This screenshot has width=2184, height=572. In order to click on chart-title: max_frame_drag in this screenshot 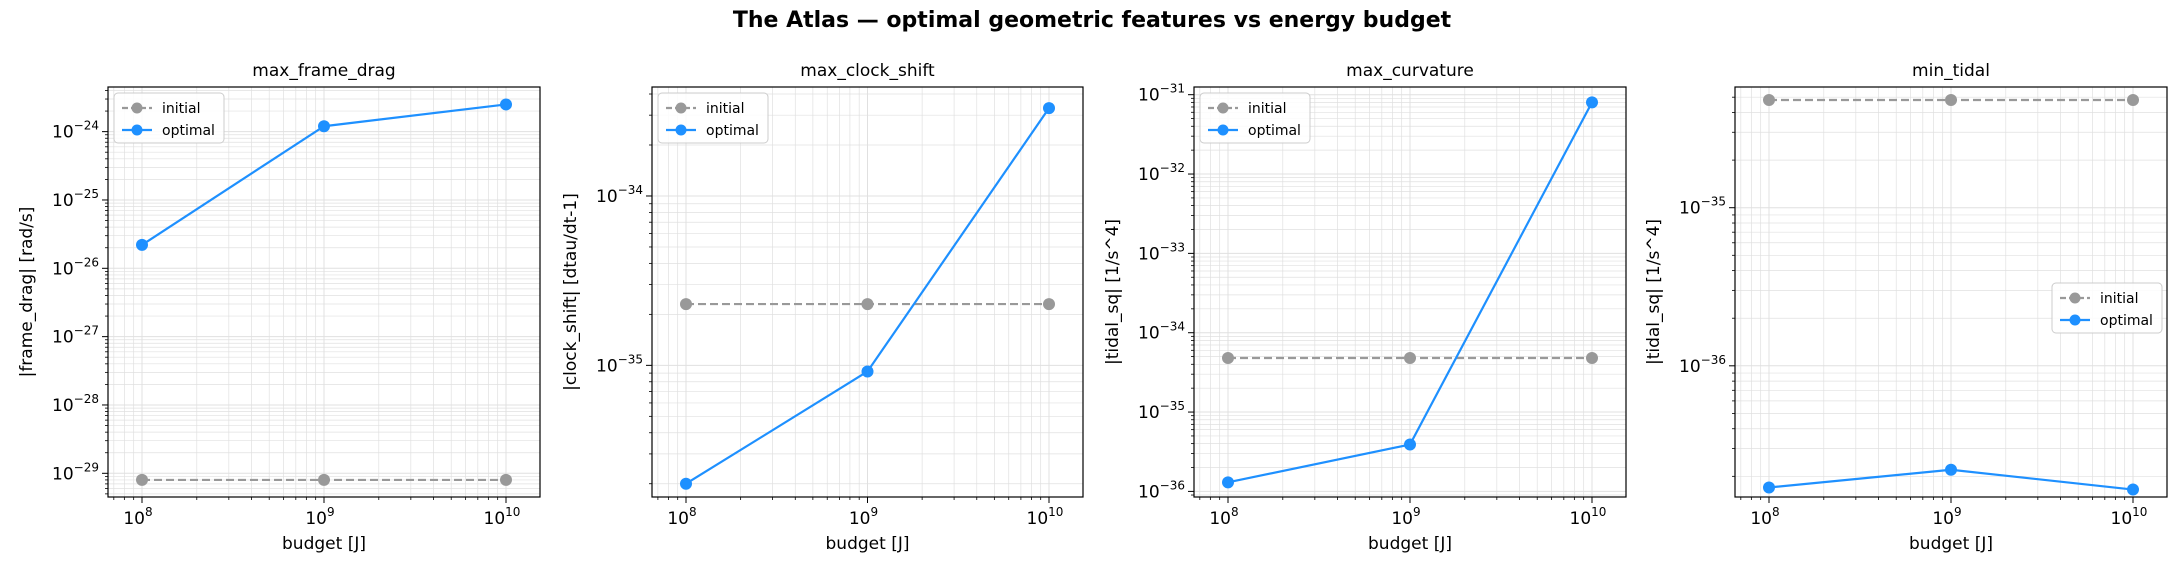, I will do `click(323, 71)`.